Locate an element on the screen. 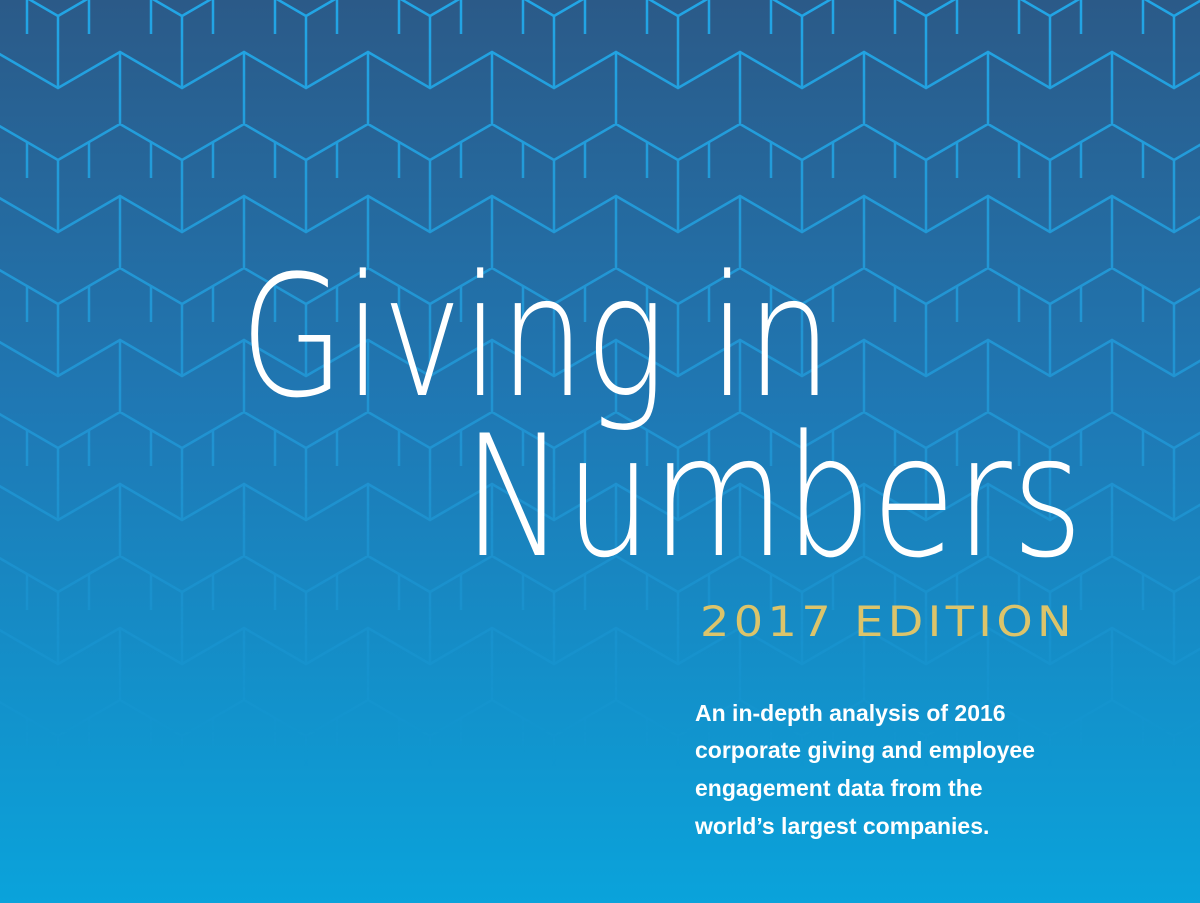 The image size is (1200, 903). description-line: engagement data from the is located at coordinates (839, 788).